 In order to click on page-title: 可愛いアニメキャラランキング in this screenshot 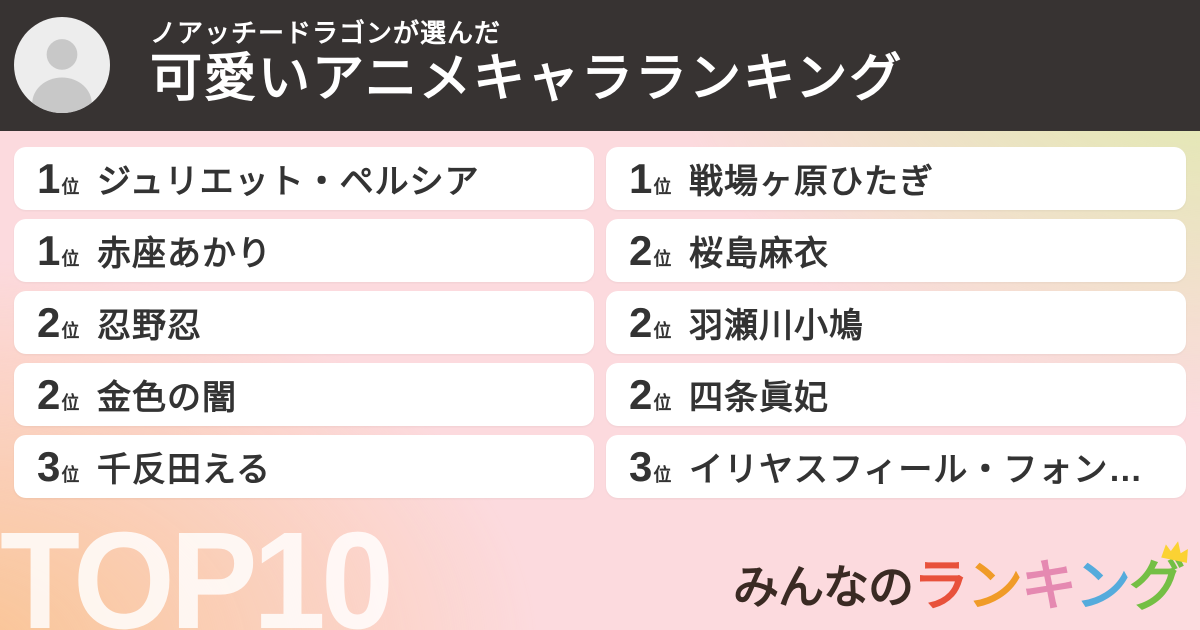, I will do `click(527, 78)`.